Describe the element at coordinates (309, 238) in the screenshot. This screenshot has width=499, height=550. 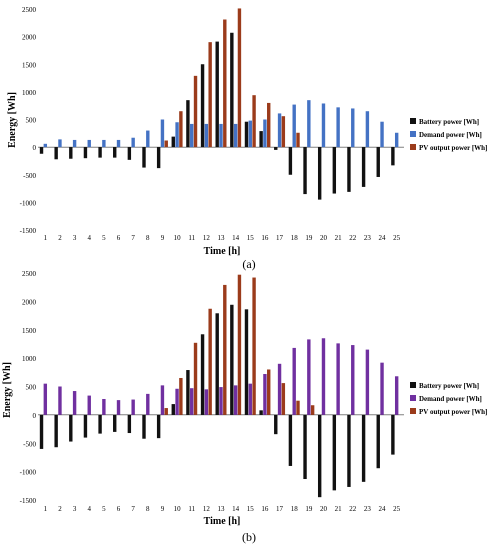
I see `x-tick-label: 19` at that location.